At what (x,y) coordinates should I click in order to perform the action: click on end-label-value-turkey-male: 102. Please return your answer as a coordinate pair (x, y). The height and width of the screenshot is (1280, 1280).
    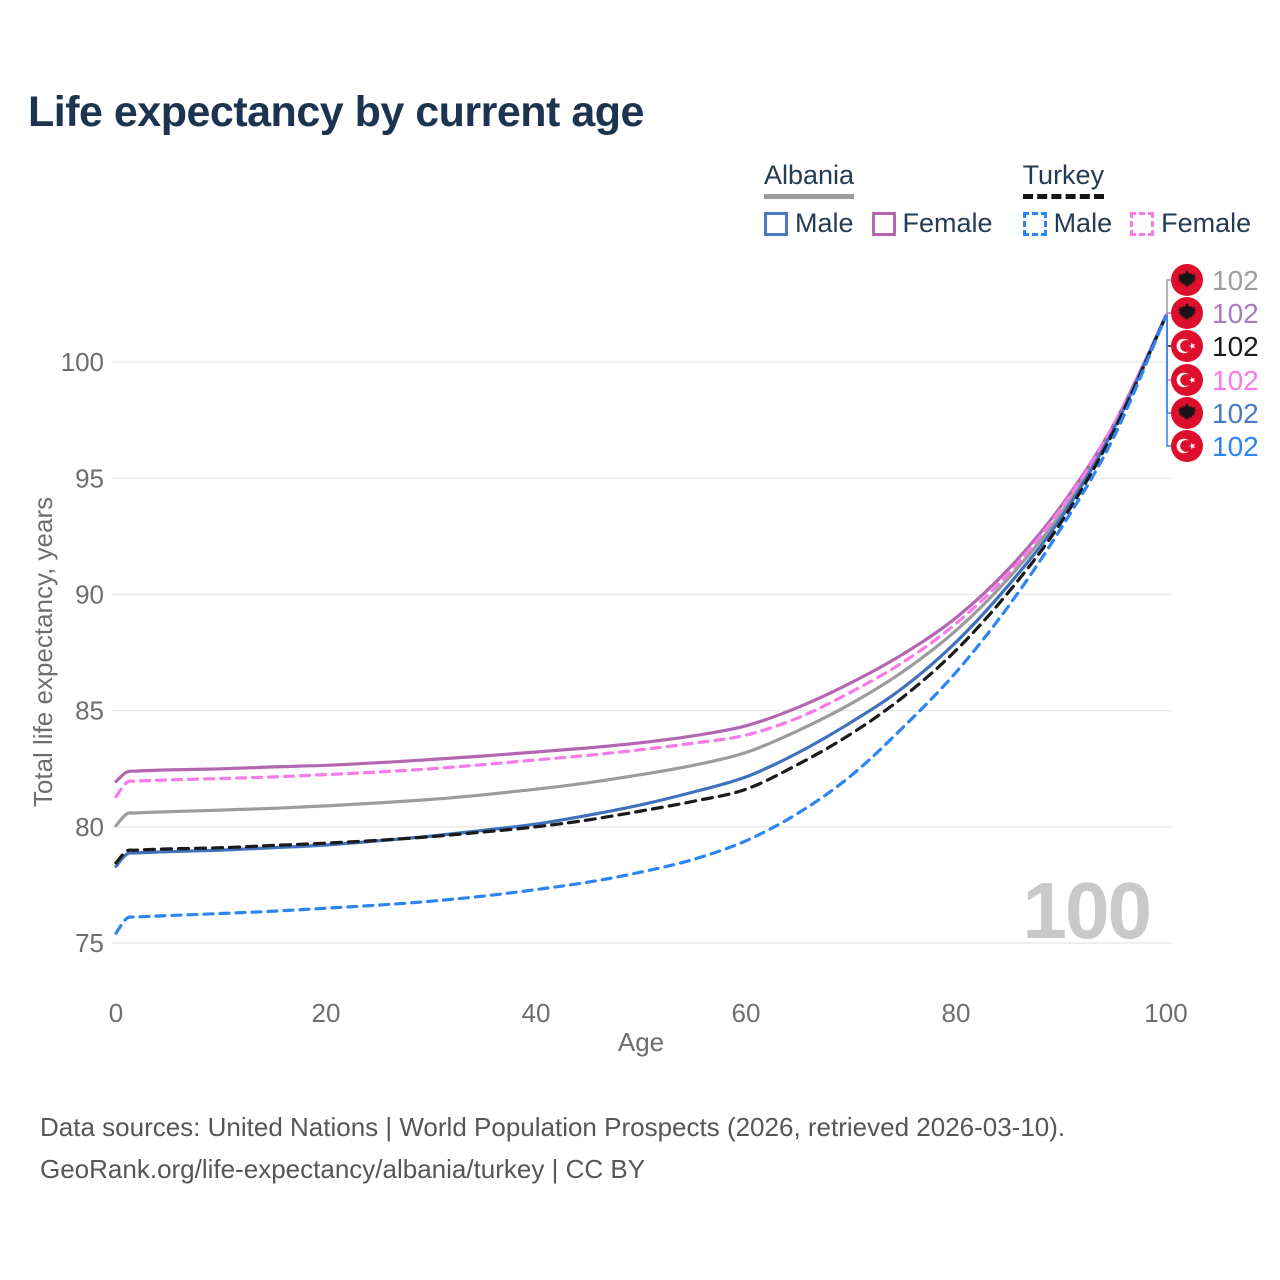
    Looking at the image, I should click on (1235, 446).